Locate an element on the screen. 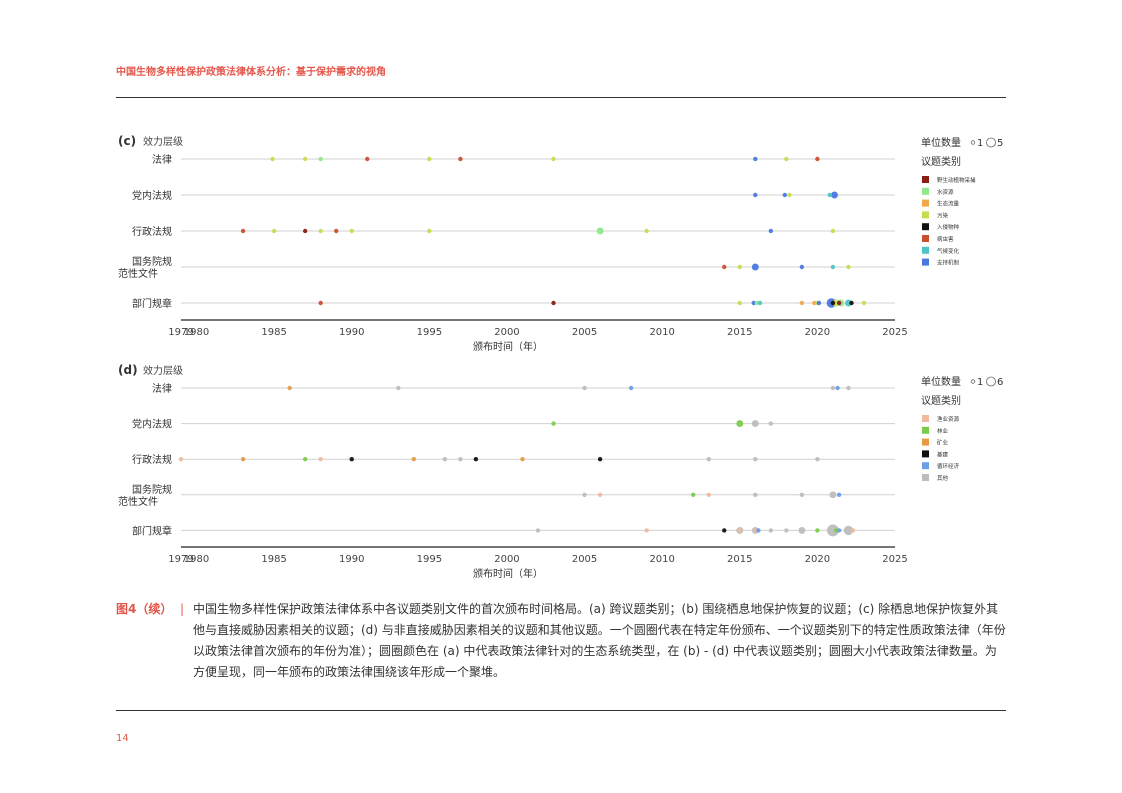 The height and width of the screenshot is (793, 1122). legend-item-label: 矿业 is located at coordinates (943, 443).